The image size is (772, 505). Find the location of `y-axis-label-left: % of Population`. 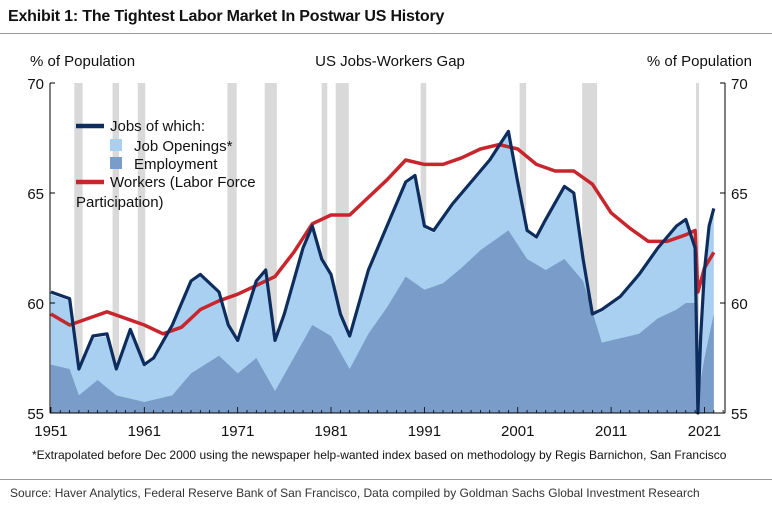

y-axis-label-left: % of Population is located at coordinates (82, 61).